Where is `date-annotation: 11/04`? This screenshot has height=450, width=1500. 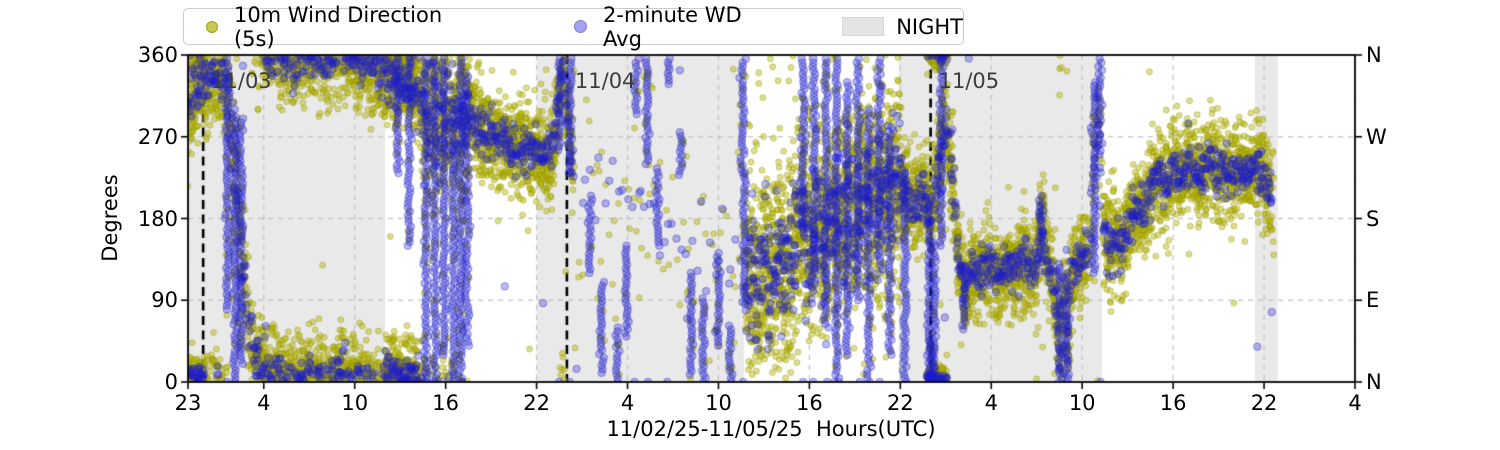 date-annotation: 11/04 is located at coordinates (605, 81).